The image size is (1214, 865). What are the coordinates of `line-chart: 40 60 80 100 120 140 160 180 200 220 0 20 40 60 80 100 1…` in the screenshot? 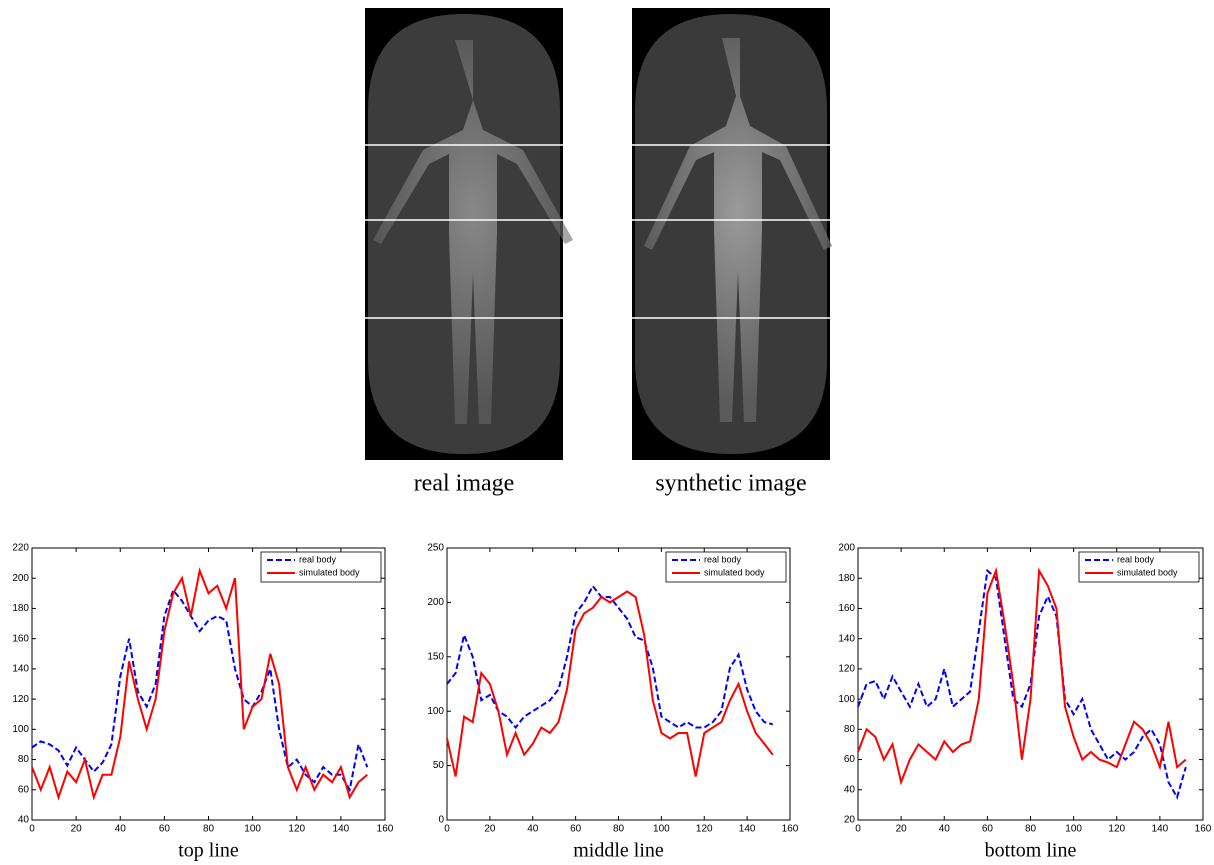 It's located at (202, 702).